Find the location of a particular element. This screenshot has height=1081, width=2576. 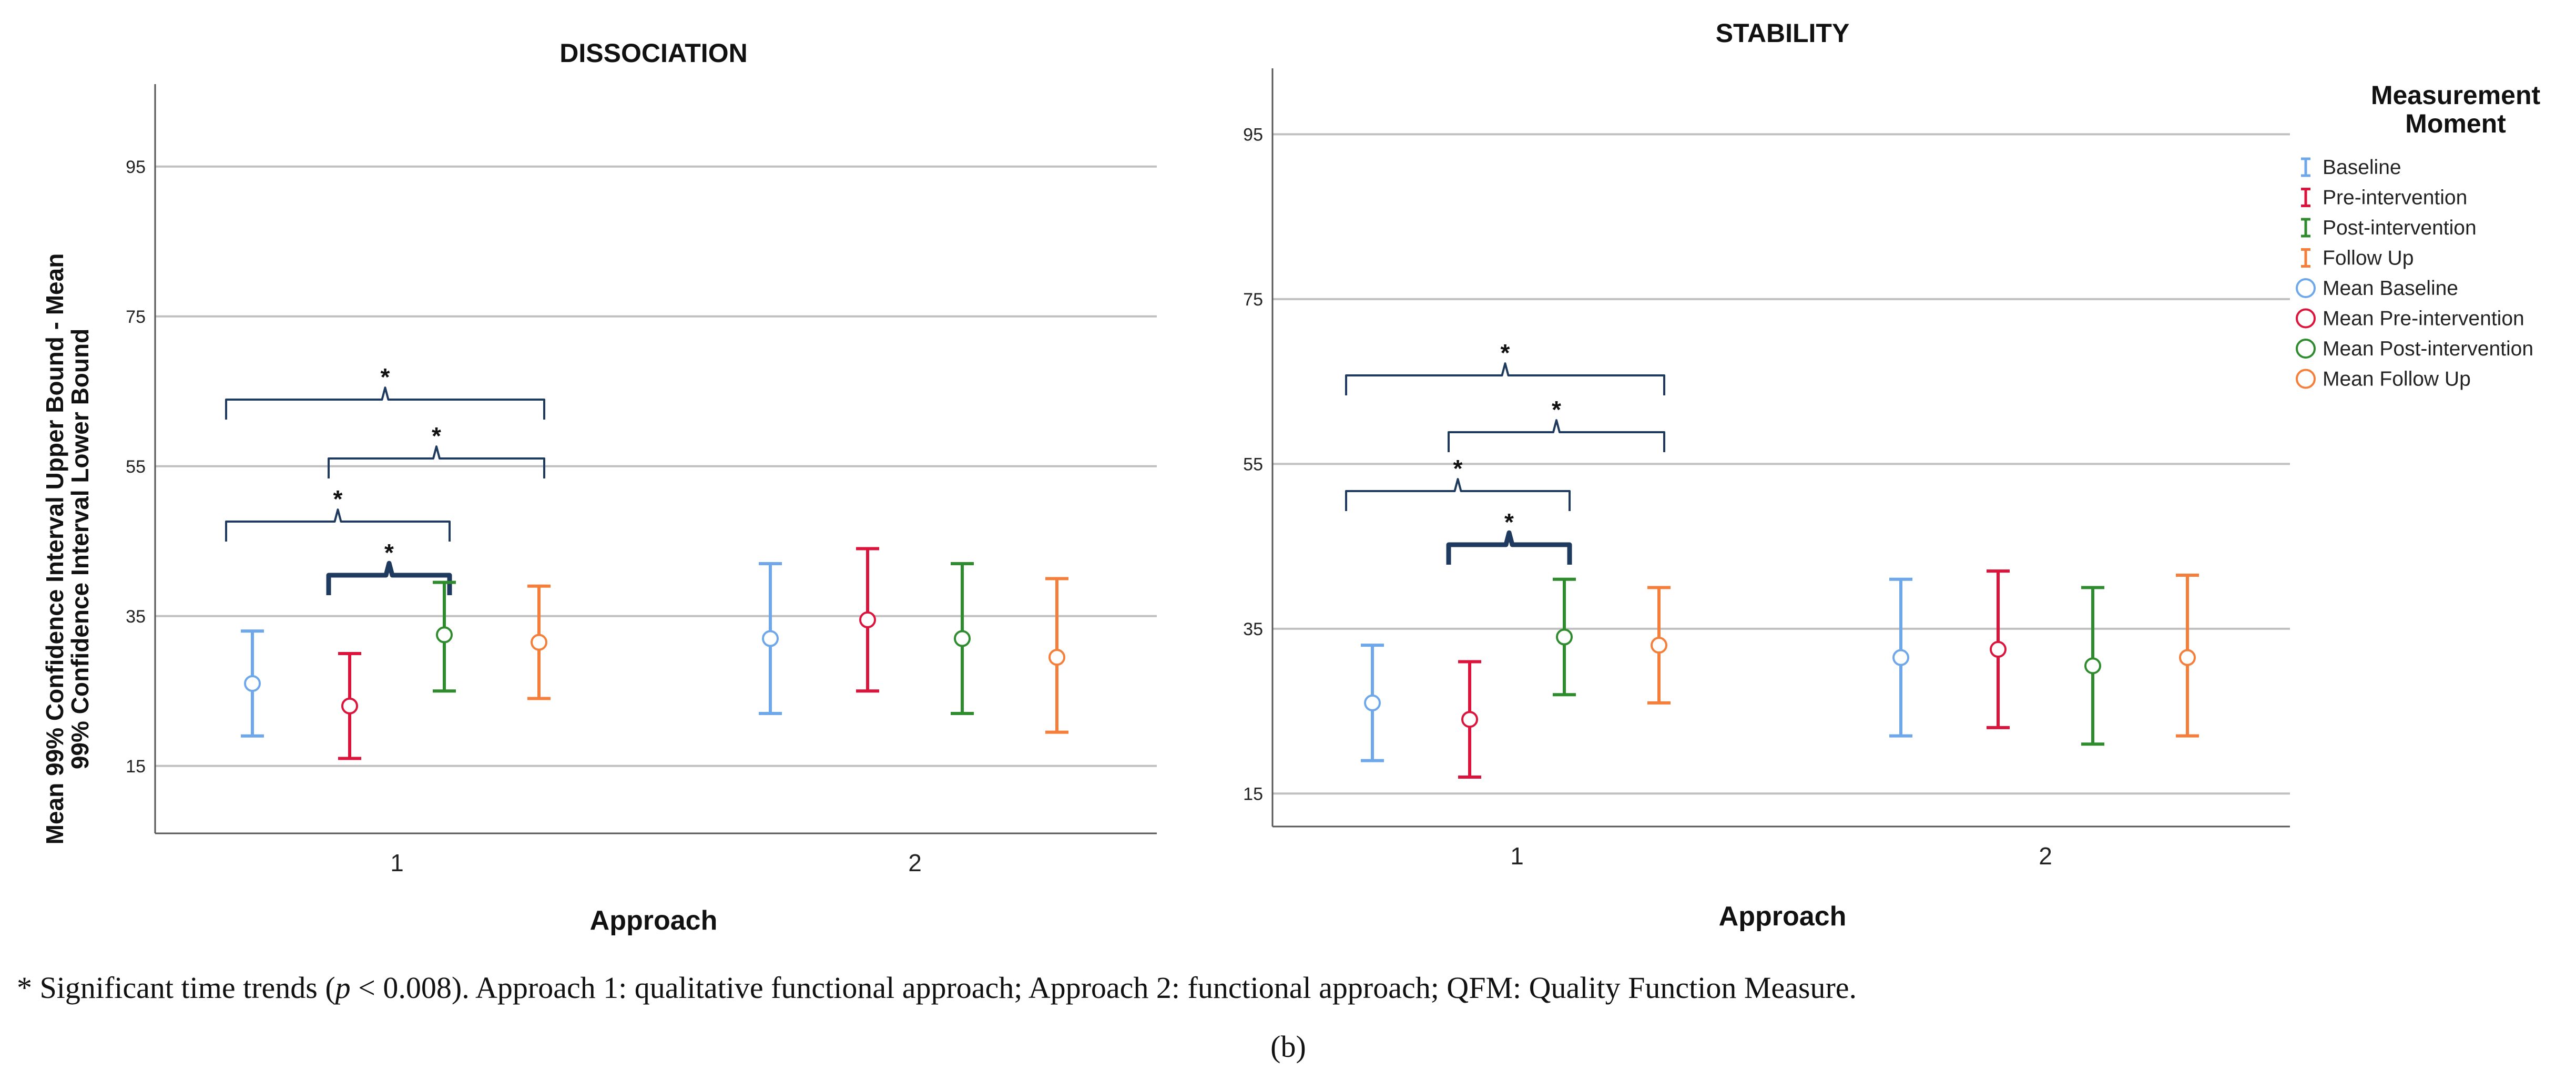

legend-item-follow-up: Follow Up is located at coordinates (2358, 258).